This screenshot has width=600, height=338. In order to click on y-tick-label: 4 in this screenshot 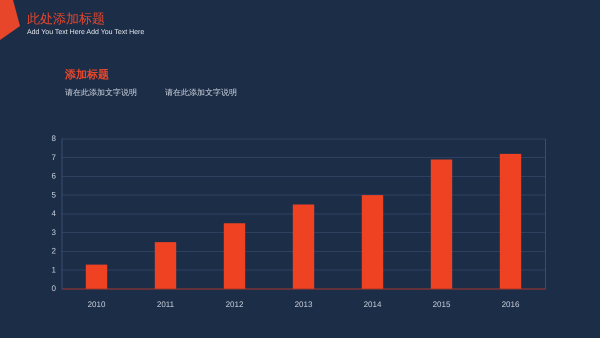, I will do `click(54, 213)`.